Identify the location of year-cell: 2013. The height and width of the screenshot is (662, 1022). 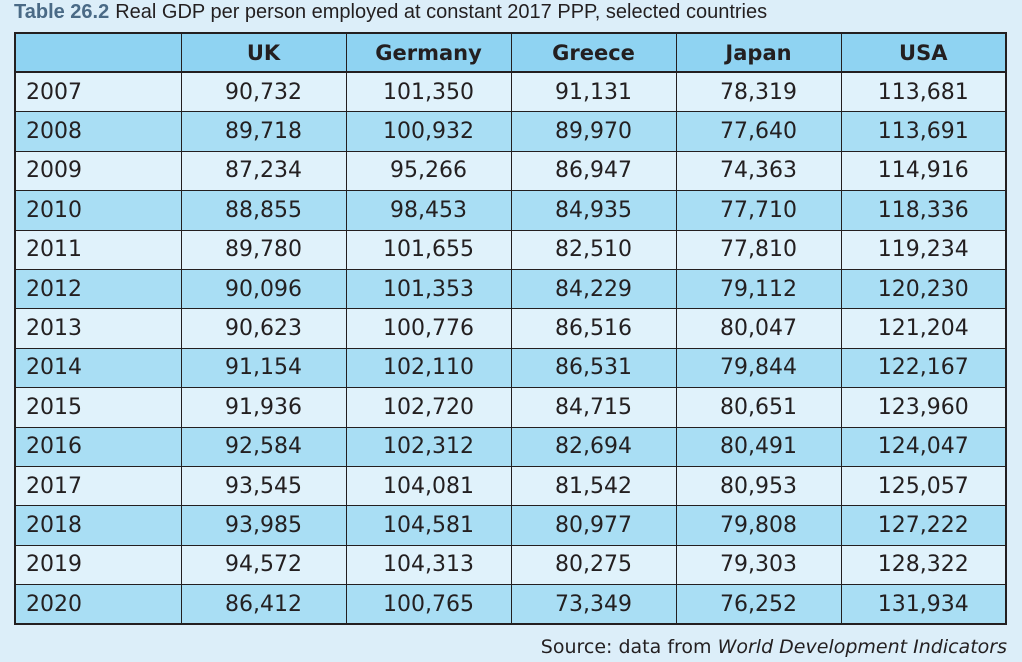
(98, 328).